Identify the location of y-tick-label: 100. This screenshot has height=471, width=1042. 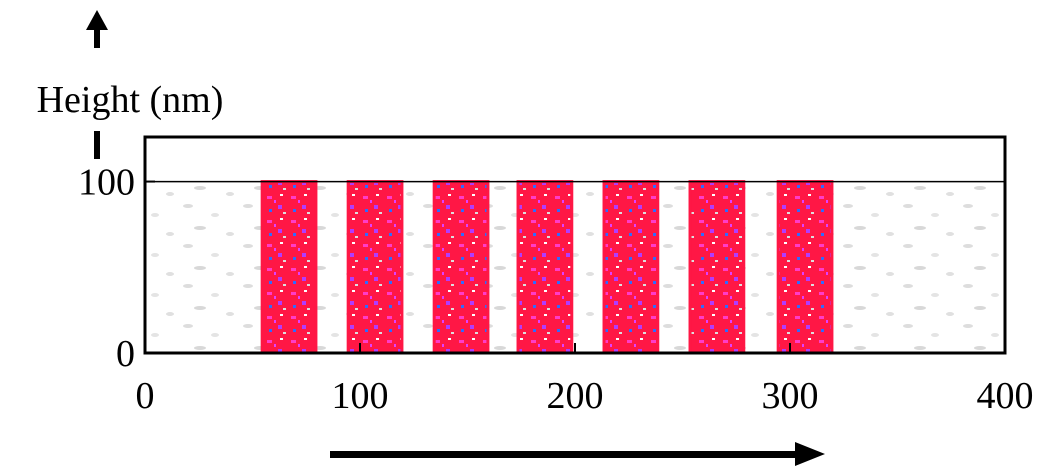
(106, 183).